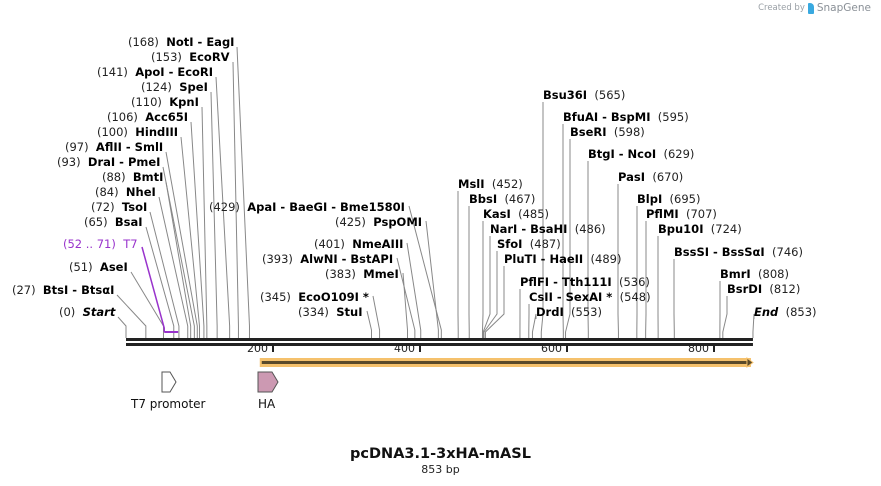 The width and height of the screenshot is (881, 486). I want to click on enzyme-label: PflFI - Tth111I (536), so click(585, 282).